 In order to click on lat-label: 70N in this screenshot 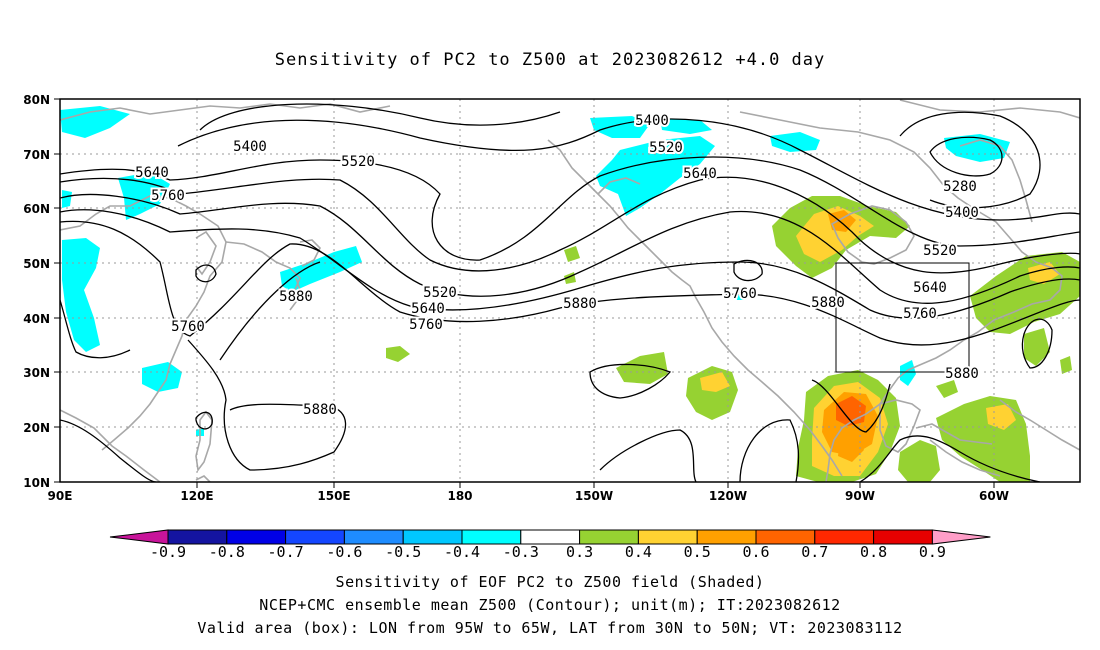, I will do `click(36, 155)`.